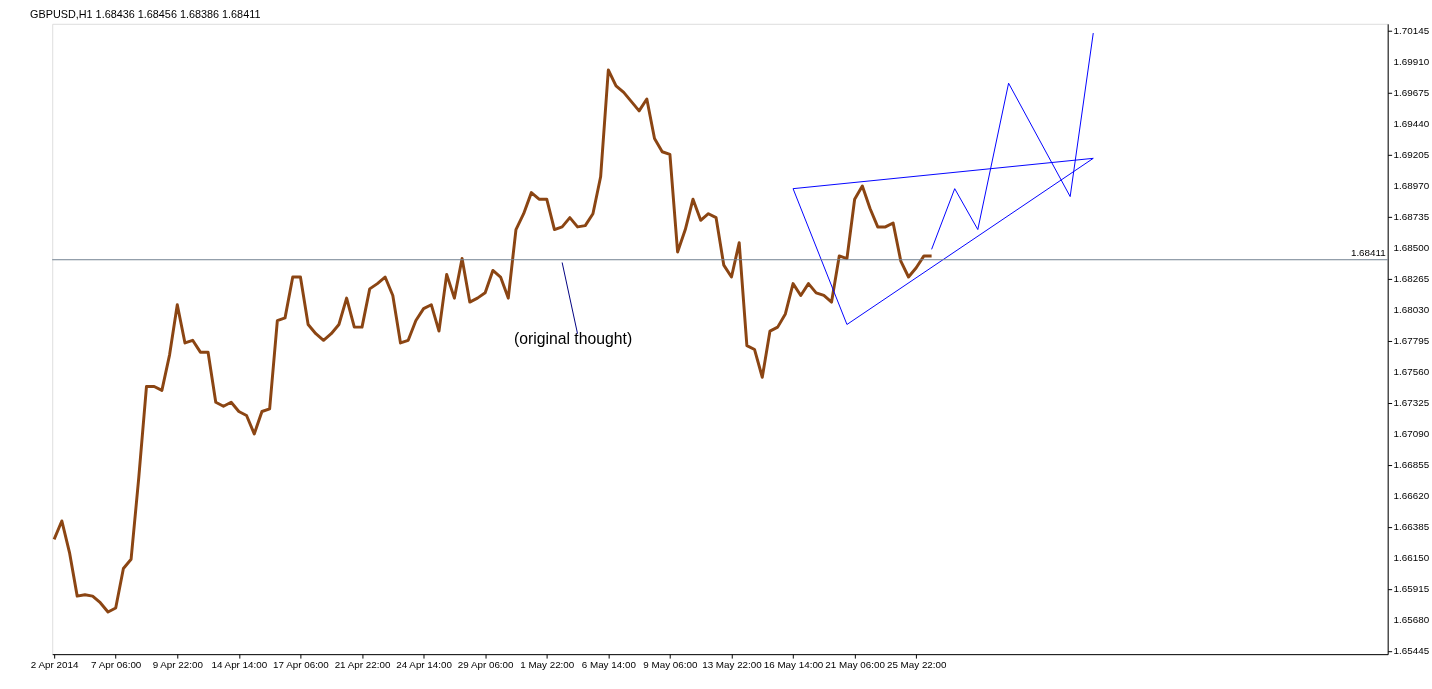 The width and height of the screenshot is (1432, 689). I want to click on y-tick-label: 1.70145, so click(1411, 31).